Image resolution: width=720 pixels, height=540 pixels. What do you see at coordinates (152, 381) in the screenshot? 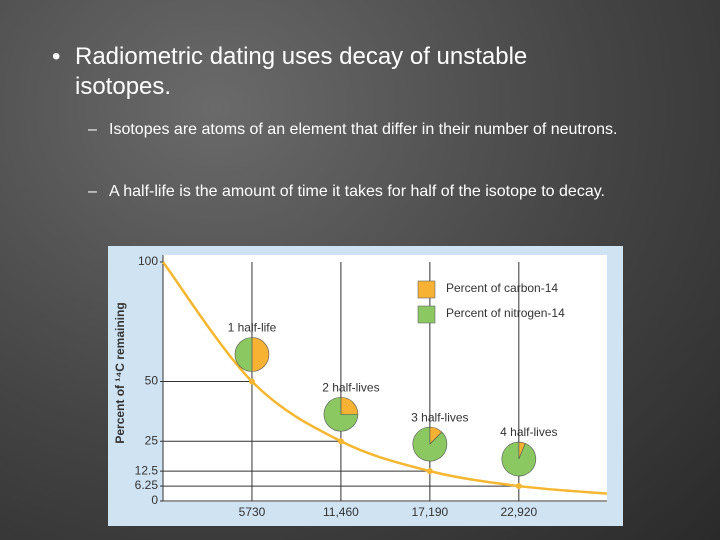
I see `y-tick-label: 50` at bounding box center [152, 381].